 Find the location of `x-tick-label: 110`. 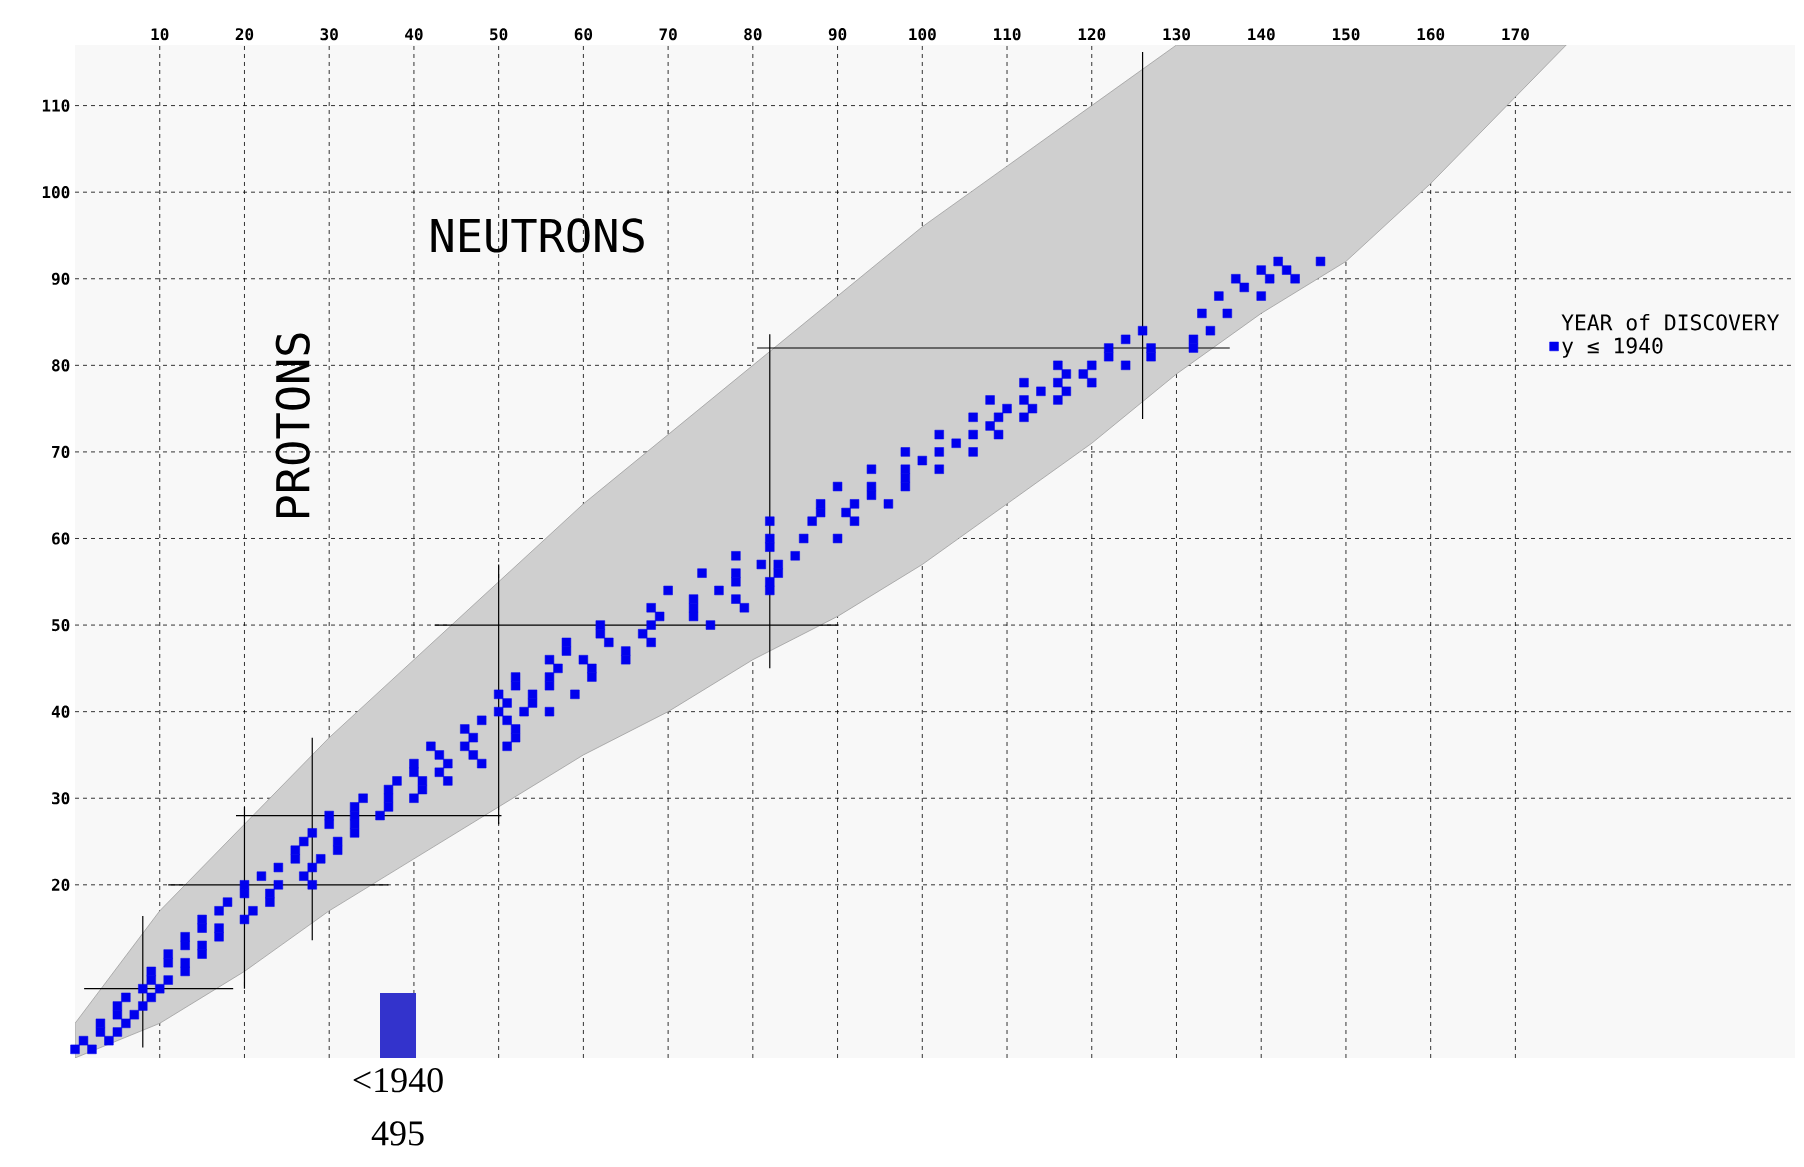

x-tick-label: 110 is located at coordinates (1007, 34).